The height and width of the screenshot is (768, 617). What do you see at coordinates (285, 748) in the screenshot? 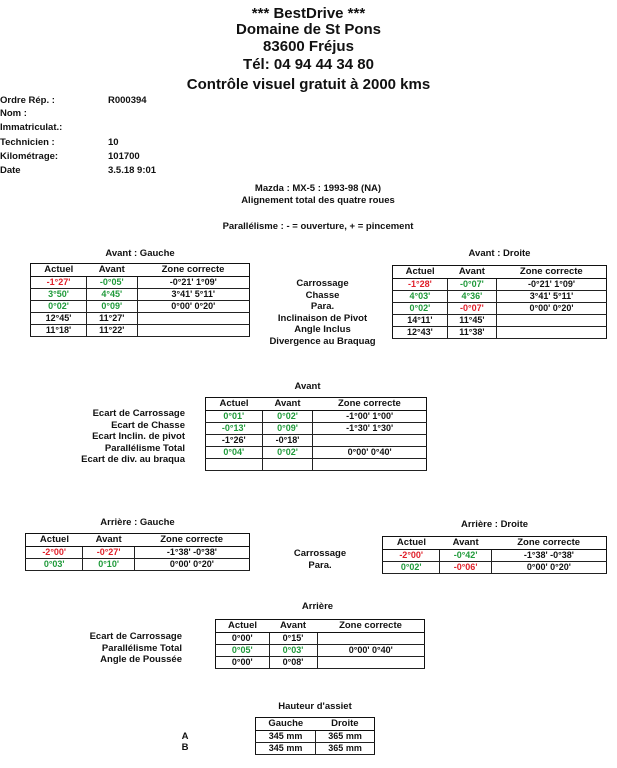
I see `left-height: 345 mm` at bounding box center [285, 748].